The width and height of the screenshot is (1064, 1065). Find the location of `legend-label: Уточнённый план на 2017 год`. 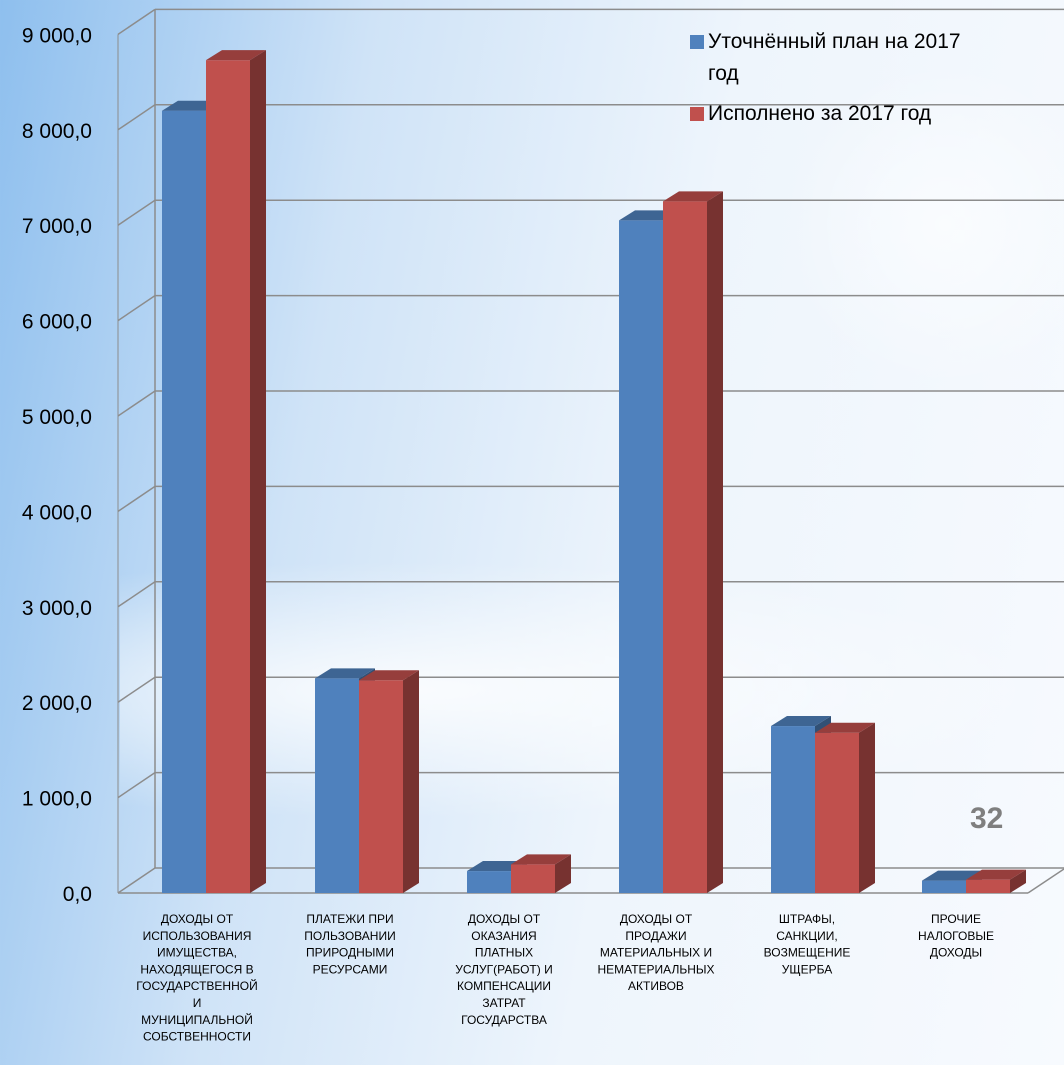

legend-label: Уточнённый план на 2017 год is located at coordinates (834, 57).